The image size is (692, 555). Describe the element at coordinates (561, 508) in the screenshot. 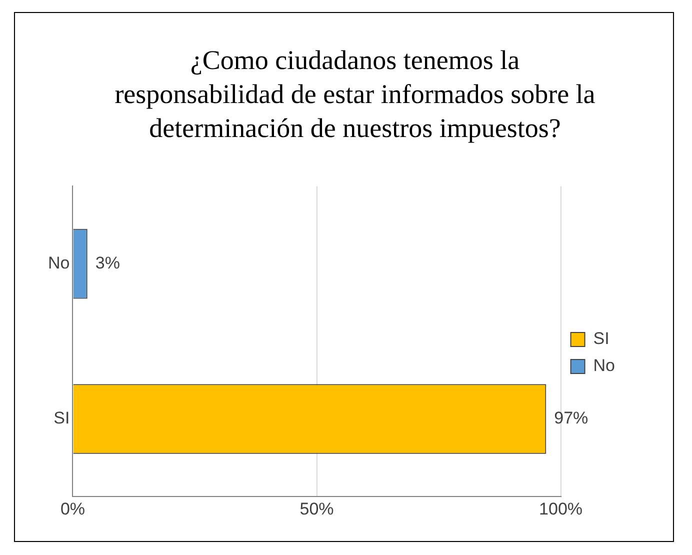

I see `x-tick-label: 100%` at that location.